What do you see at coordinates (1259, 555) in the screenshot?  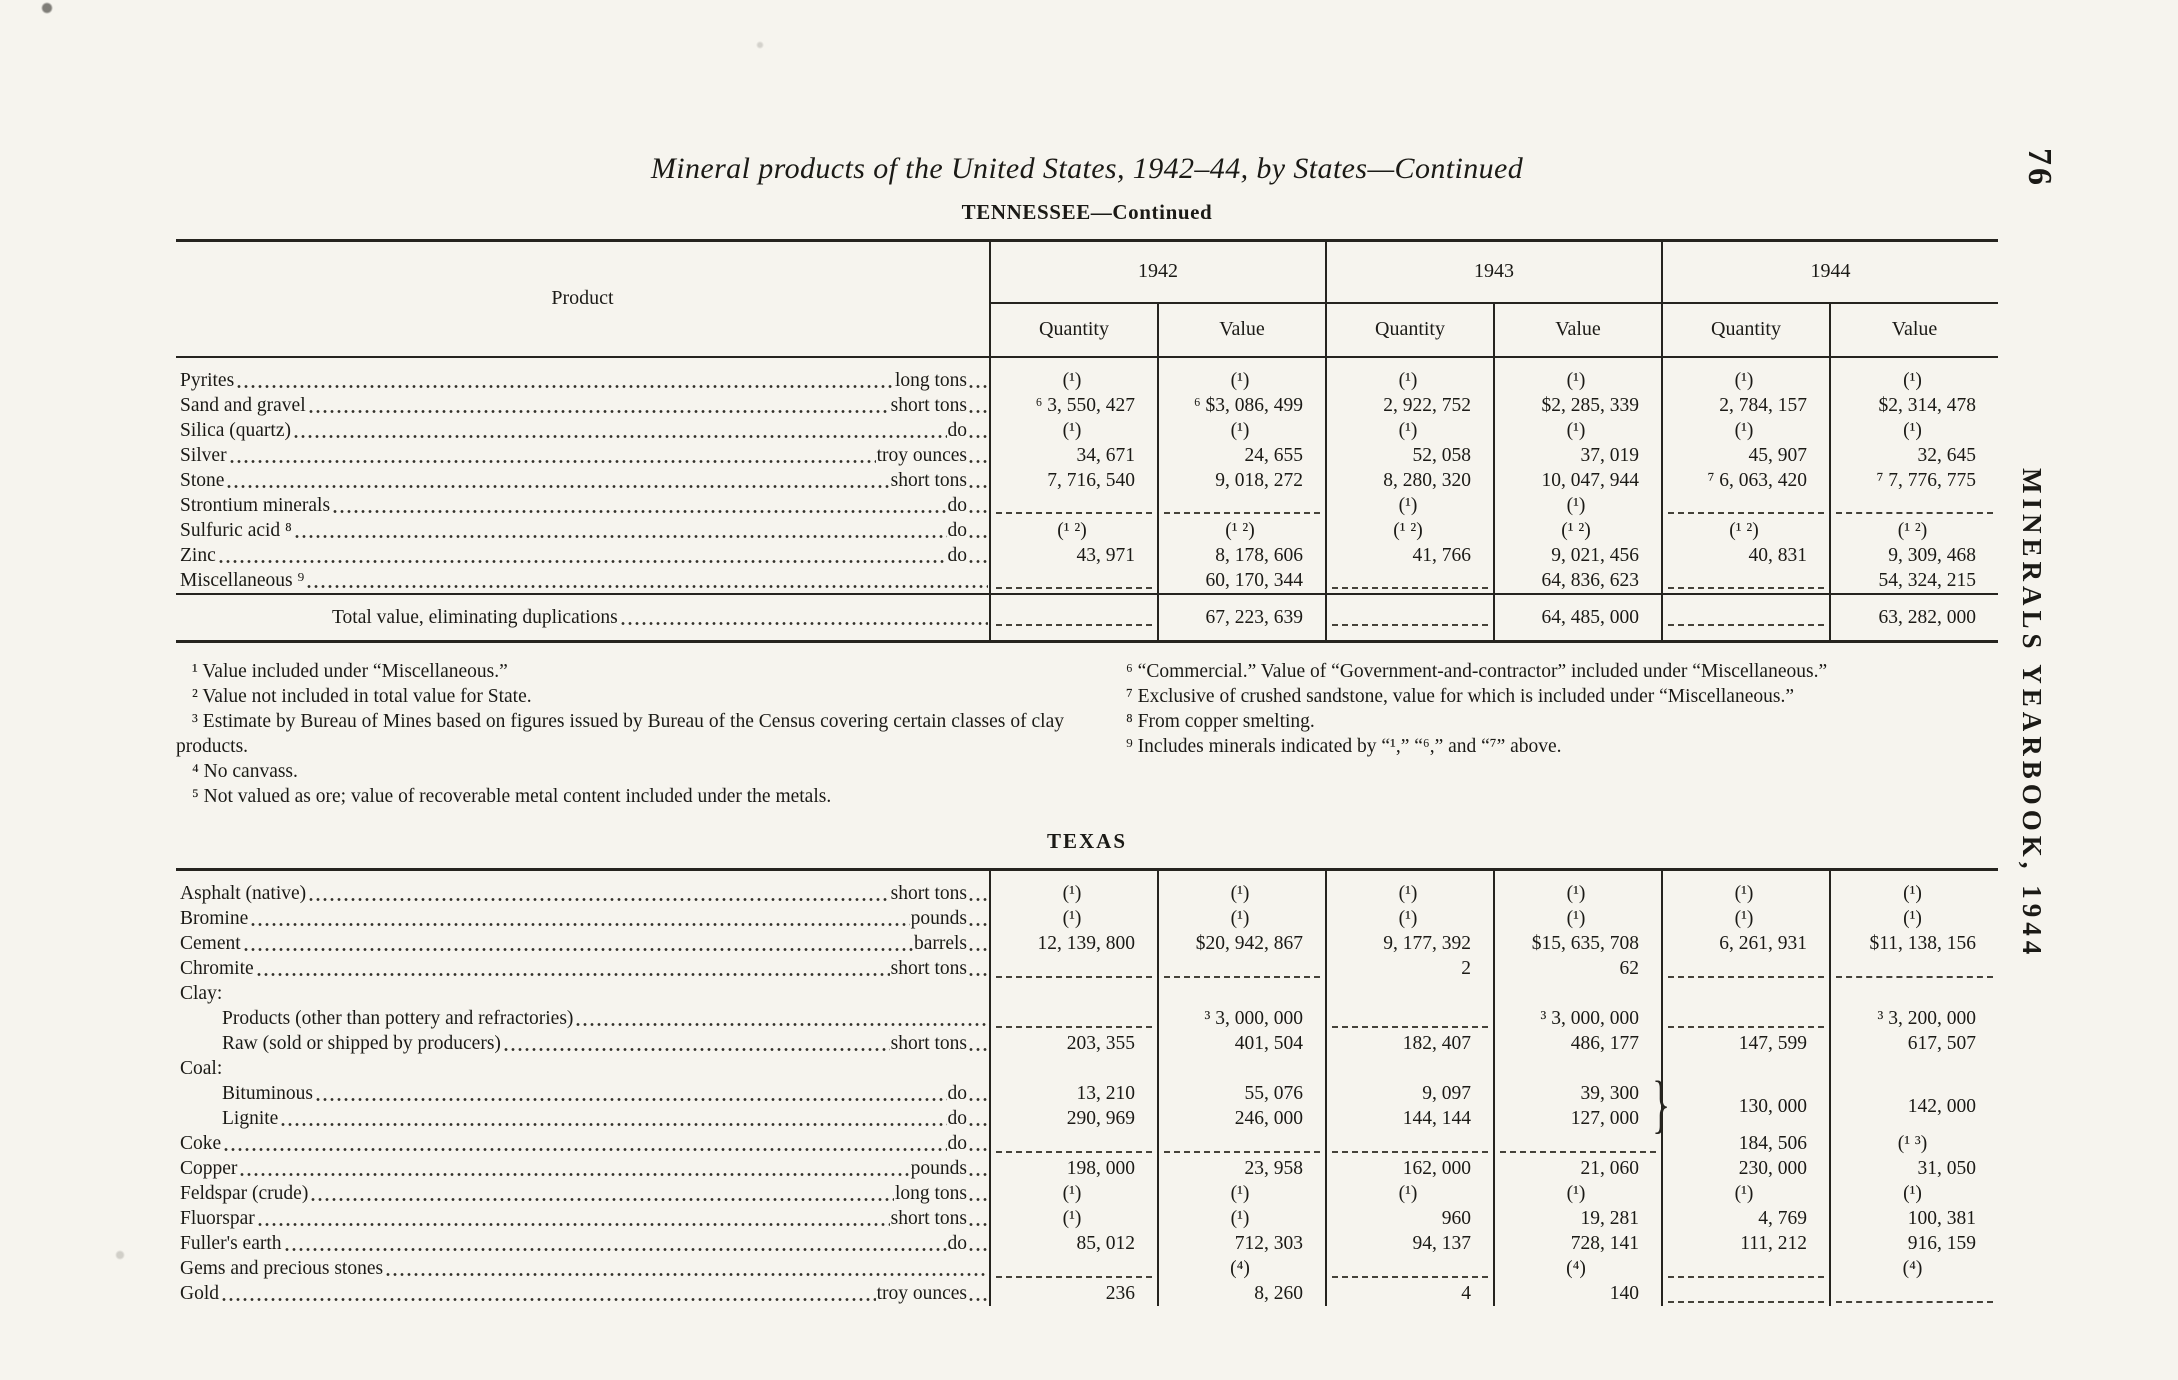 I see `cell-value: 8, 178, 606` at bounding box center [1259, 555].